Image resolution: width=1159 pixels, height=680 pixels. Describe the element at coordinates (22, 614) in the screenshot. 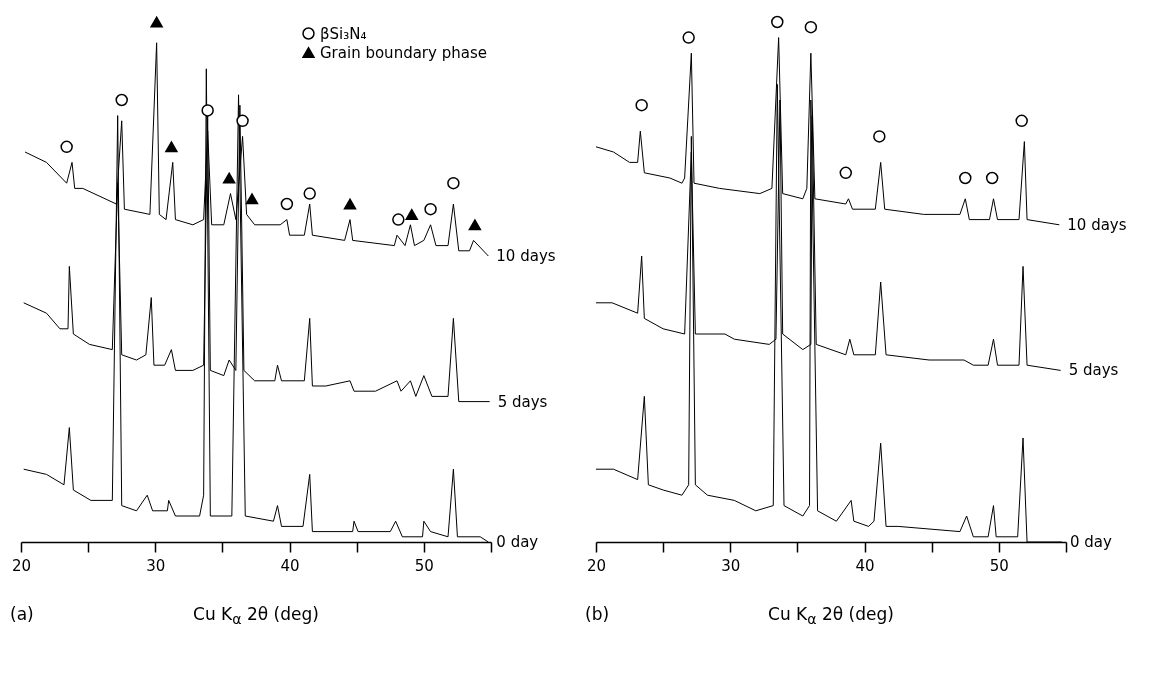

I see `text: (a)` at that location.